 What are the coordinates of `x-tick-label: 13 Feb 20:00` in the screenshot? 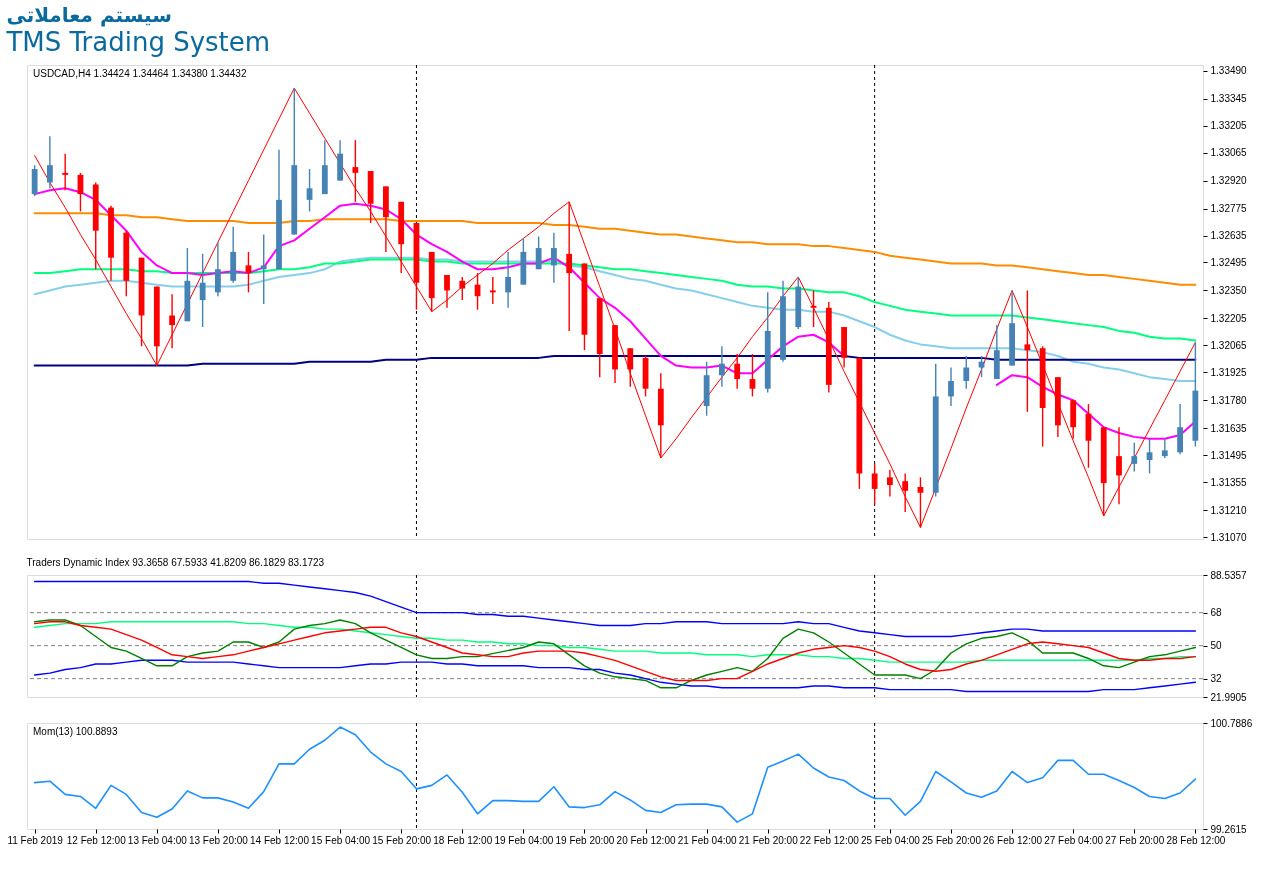 It's located at (218, 840).